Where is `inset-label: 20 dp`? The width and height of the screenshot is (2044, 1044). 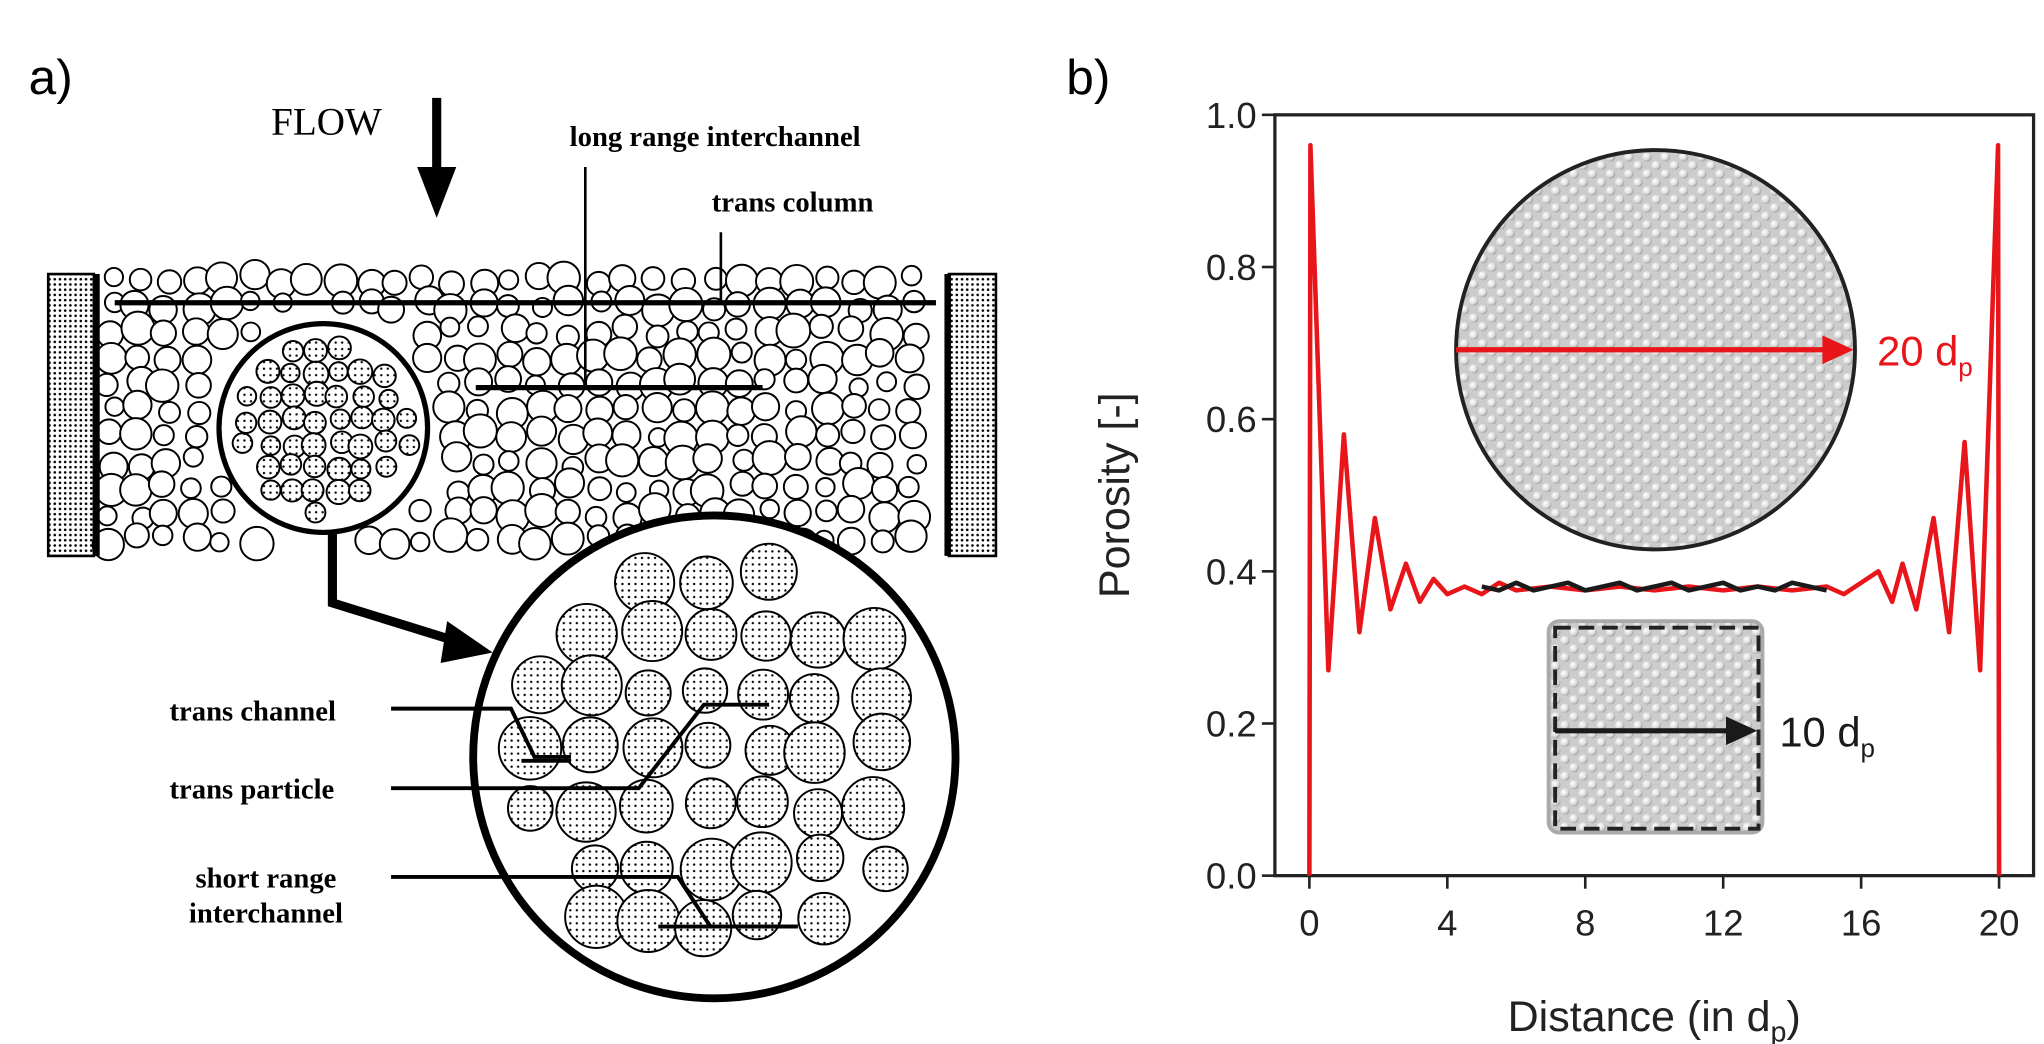
inset-label: 20 dp is located at coordinates (1925, 354).